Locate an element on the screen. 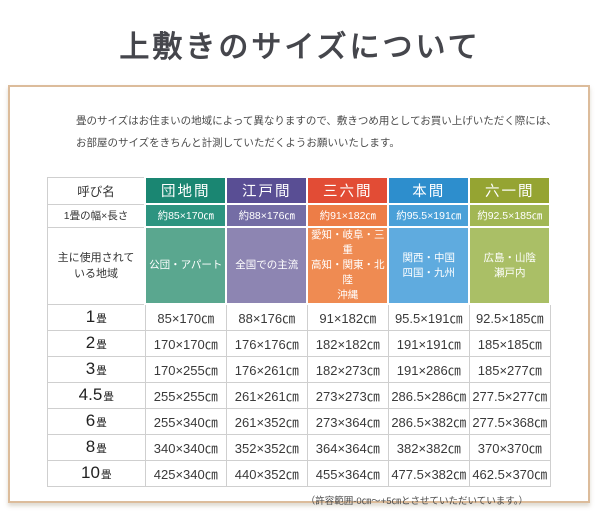  size-cell: 277.5×368㎝ is located at coordinates (509, 421).